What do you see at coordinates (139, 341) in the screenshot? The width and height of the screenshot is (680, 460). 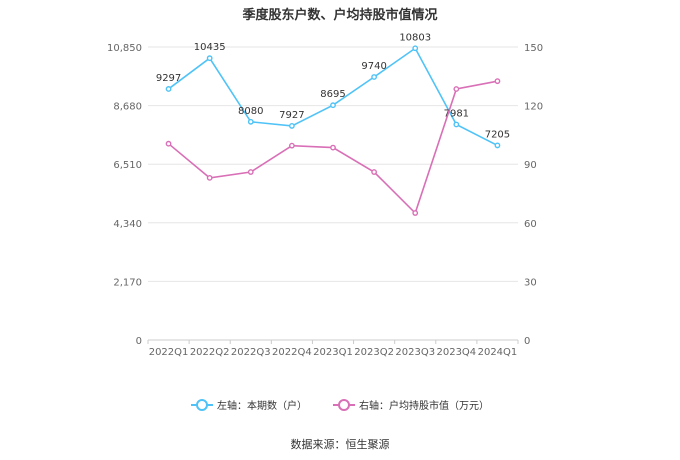 I see `left-axis-tick-label: 0` at bounding box center [139, 341].